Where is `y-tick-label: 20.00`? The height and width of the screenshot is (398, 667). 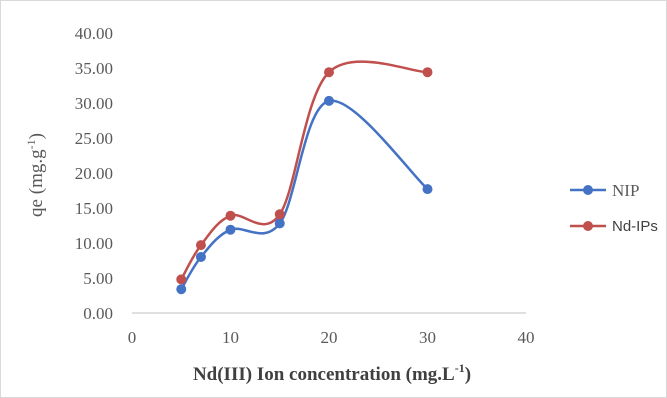 y-tick-label: 20.00 is located at coordinates (94, 173).